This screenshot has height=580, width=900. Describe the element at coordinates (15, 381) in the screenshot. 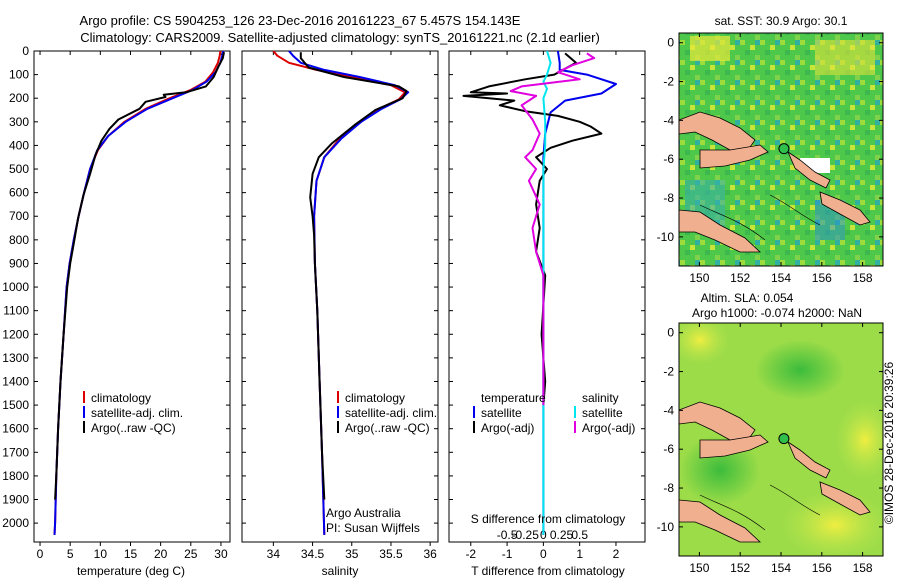

I see `y-tick-label: 1400` at that location.